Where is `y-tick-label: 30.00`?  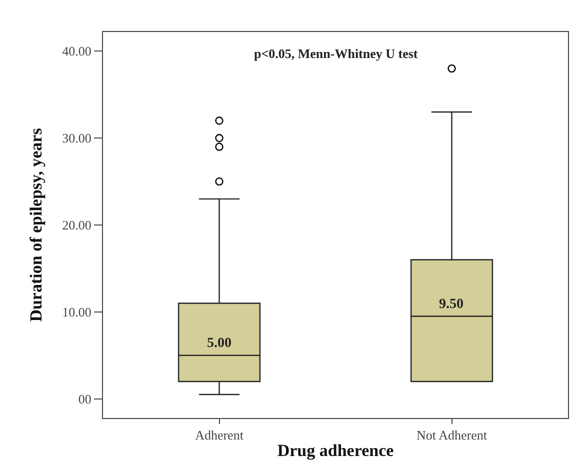 y-tick-label: 30.00 is located at coordinates (77, 138).